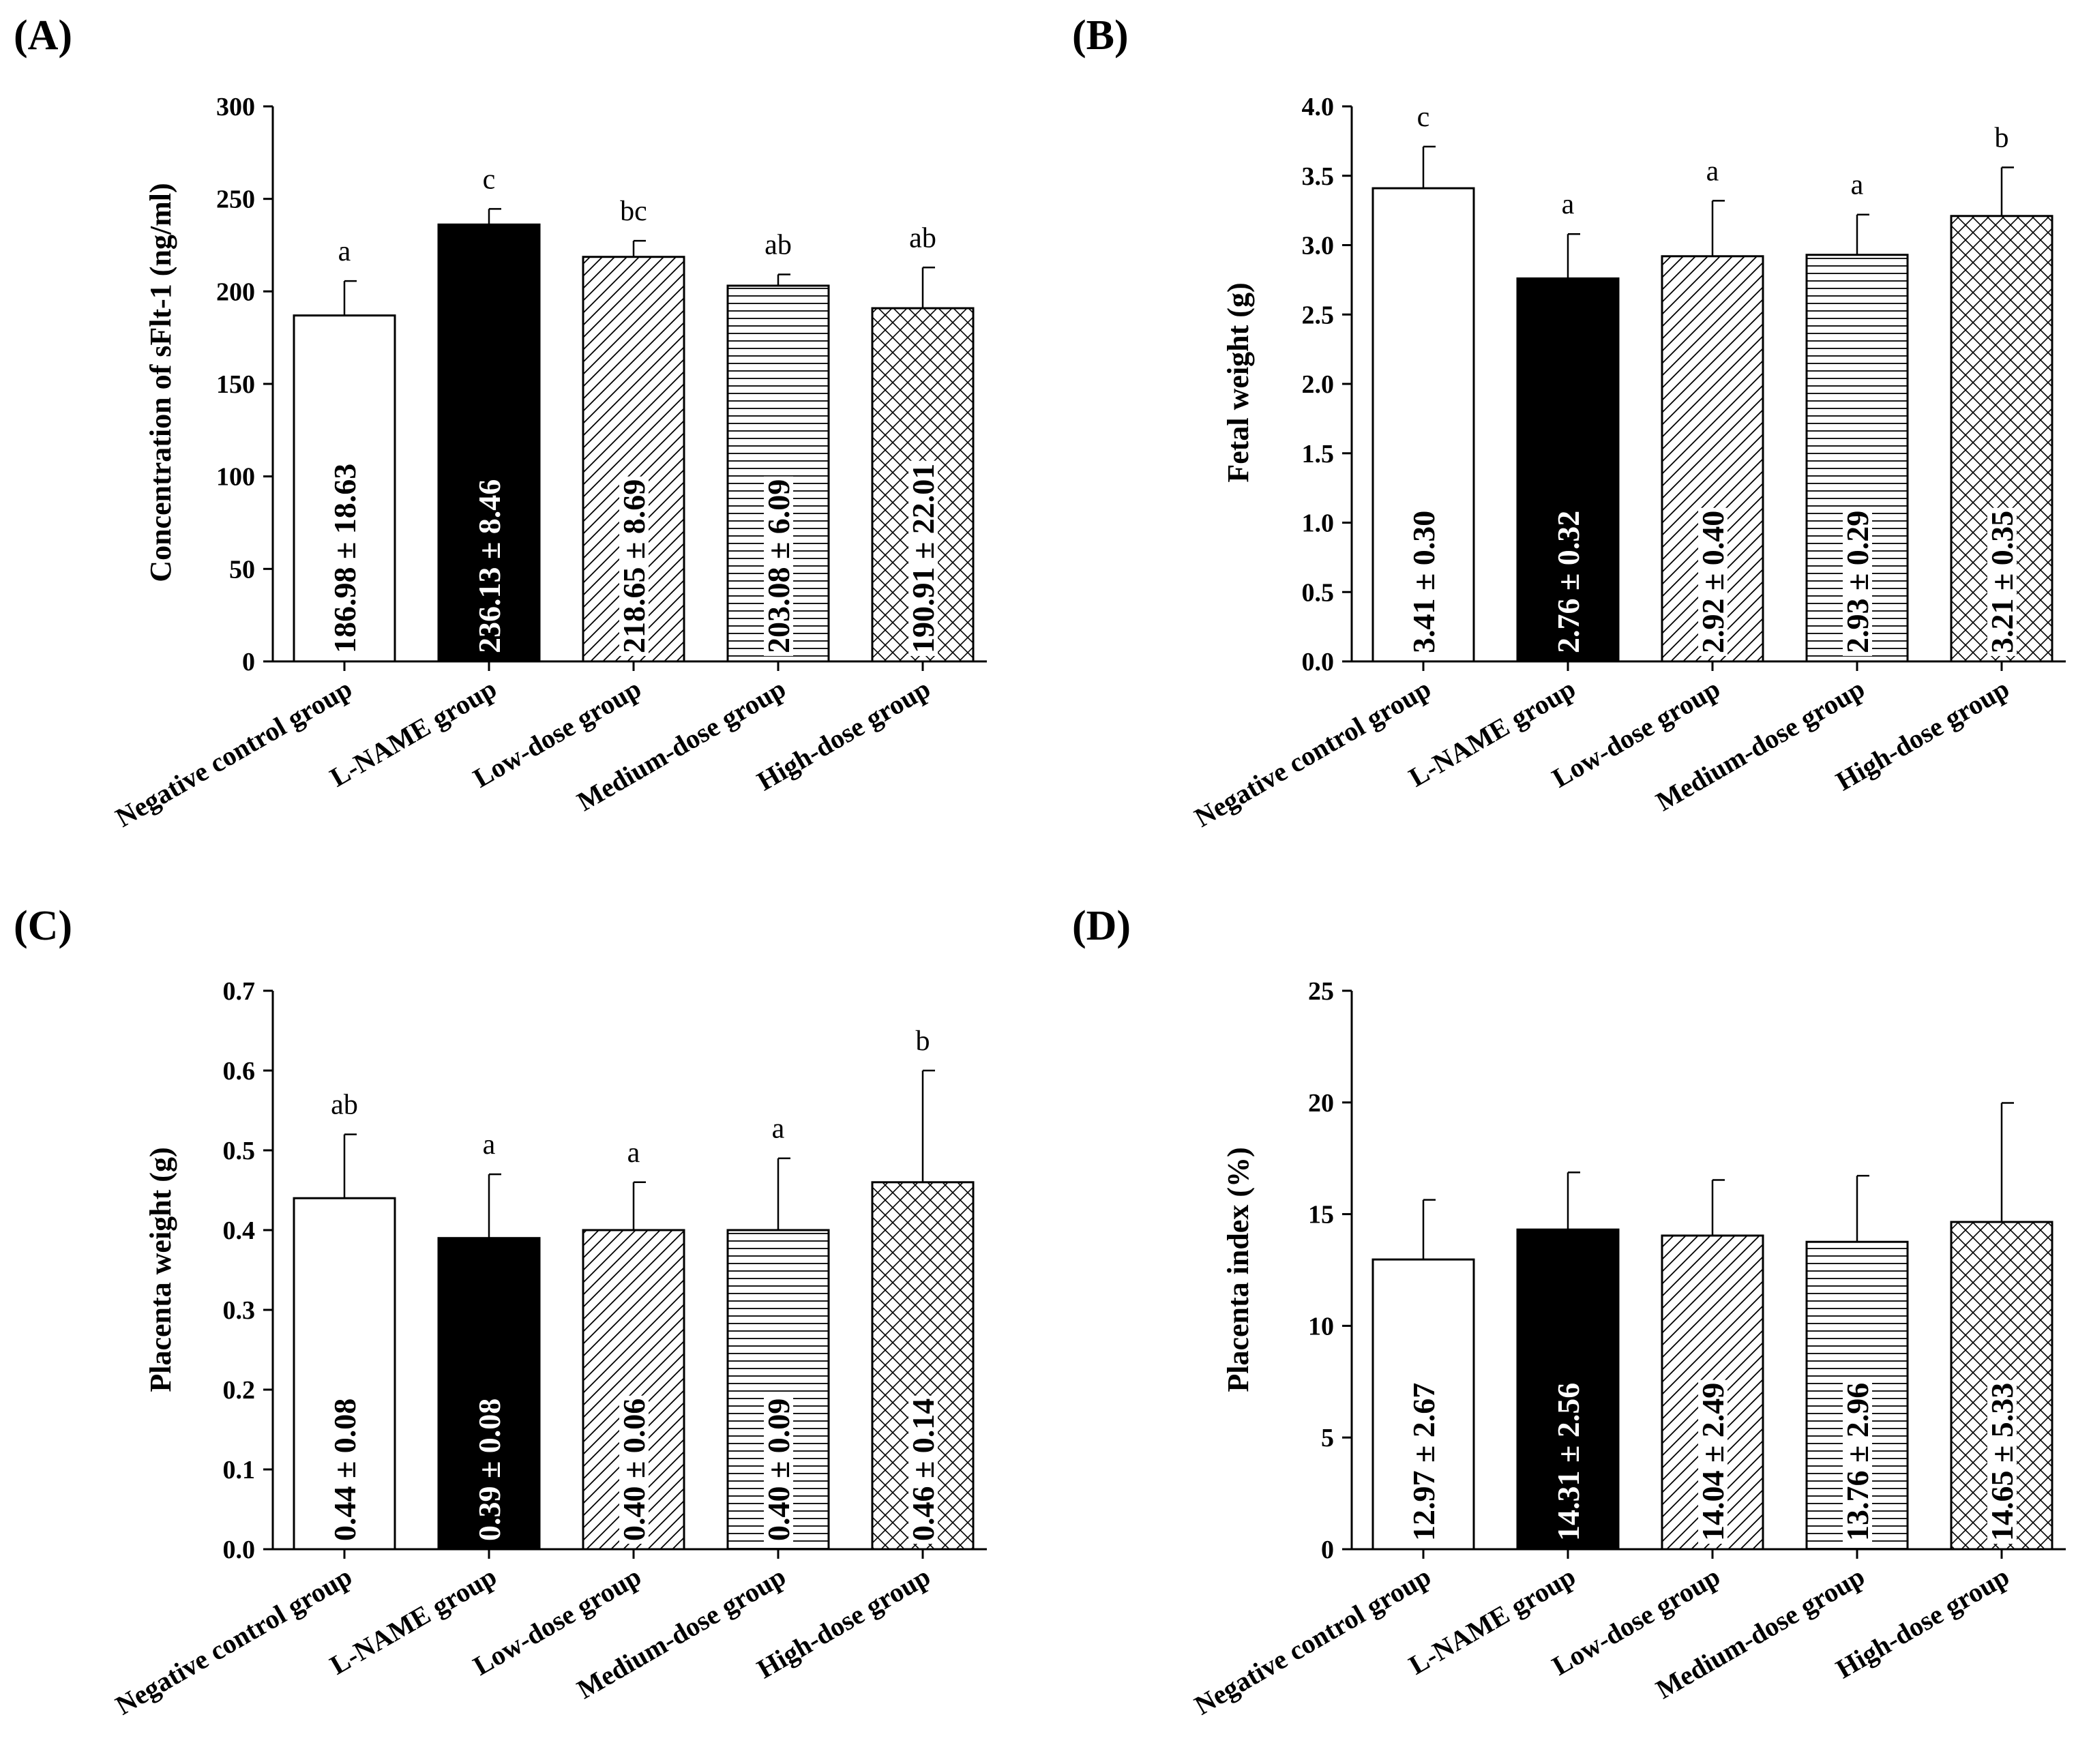 This screenshot has width=2091, height=1764. I want to click on y-tick-label: 20, so click(1321, 1103).